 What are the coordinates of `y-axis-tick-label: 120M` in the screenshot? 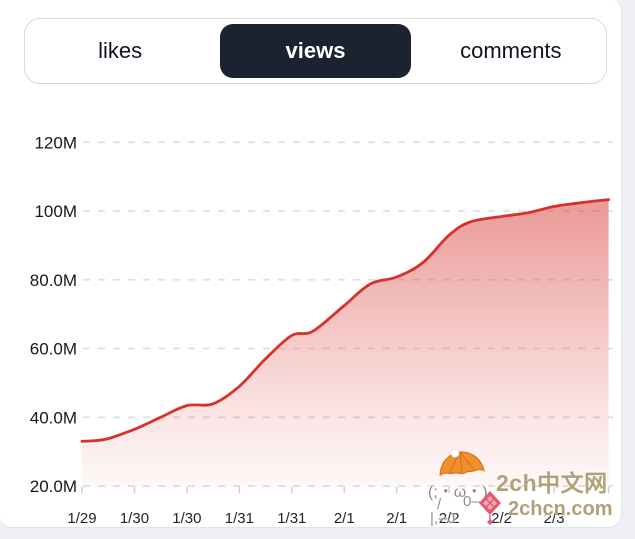 It's located at (55, 142).